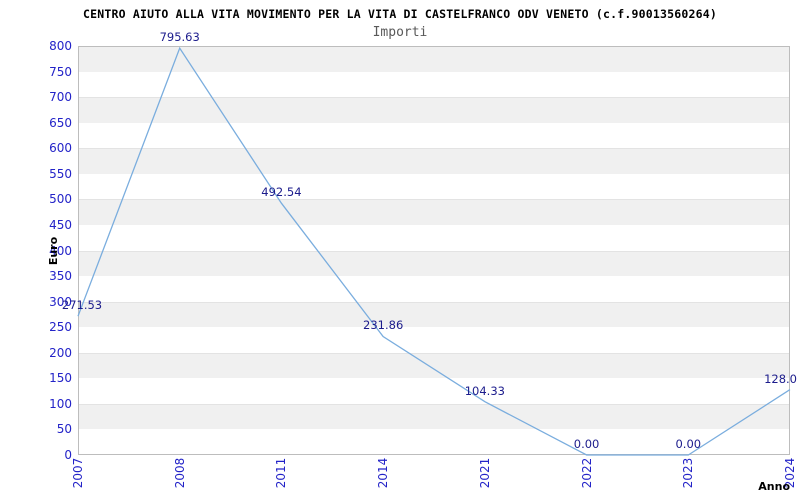 The height and width of the screenshot is (500, 800). I want to click on point-label: 231.86, so click(383, 325).